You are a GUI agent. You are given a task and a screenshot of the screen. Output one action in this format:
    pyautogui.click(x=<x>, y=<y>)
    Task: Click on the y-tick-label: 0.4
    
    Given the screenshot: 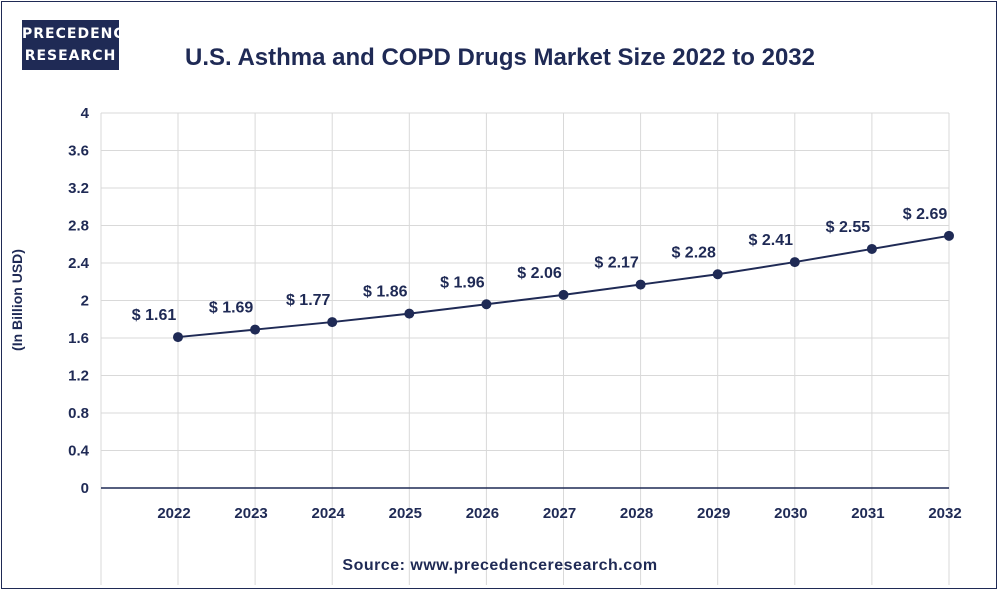 What is the action you would take?
    pyautogui.click(x=79, y=451)
    